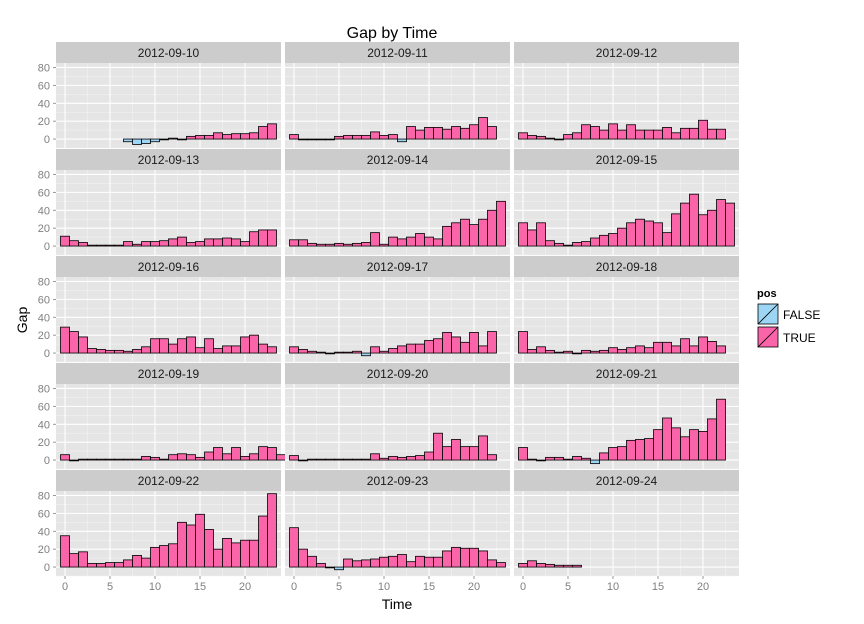  What do you see at coordinates (801, 315) in the screenshot?
I see `legend-label-FALSE: FALSE` at bounding box center [801, 315].